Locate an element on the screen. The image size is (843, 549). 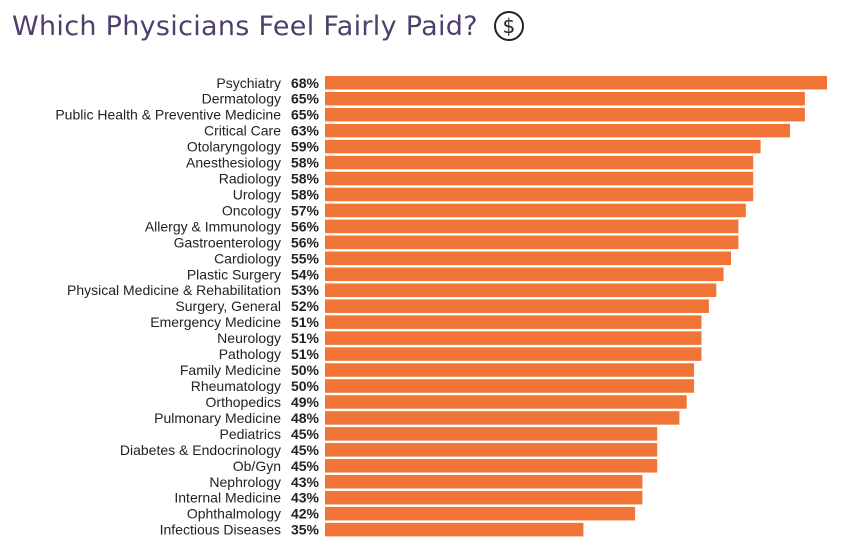
category-label: Pediatrics is located at coordinates (250, 434).